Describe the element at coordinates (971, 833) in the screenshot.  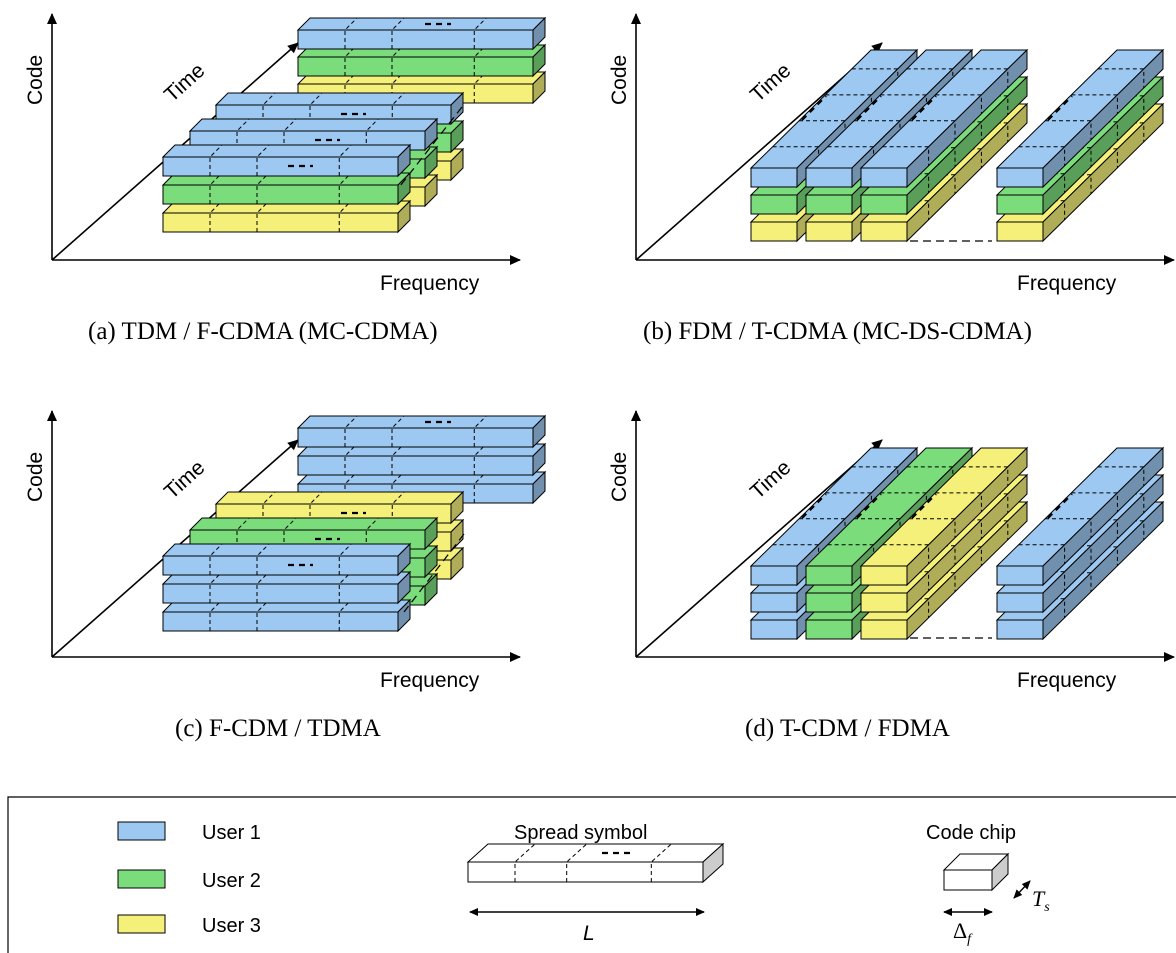
I see `code-chip-title: Code chip` at that location.